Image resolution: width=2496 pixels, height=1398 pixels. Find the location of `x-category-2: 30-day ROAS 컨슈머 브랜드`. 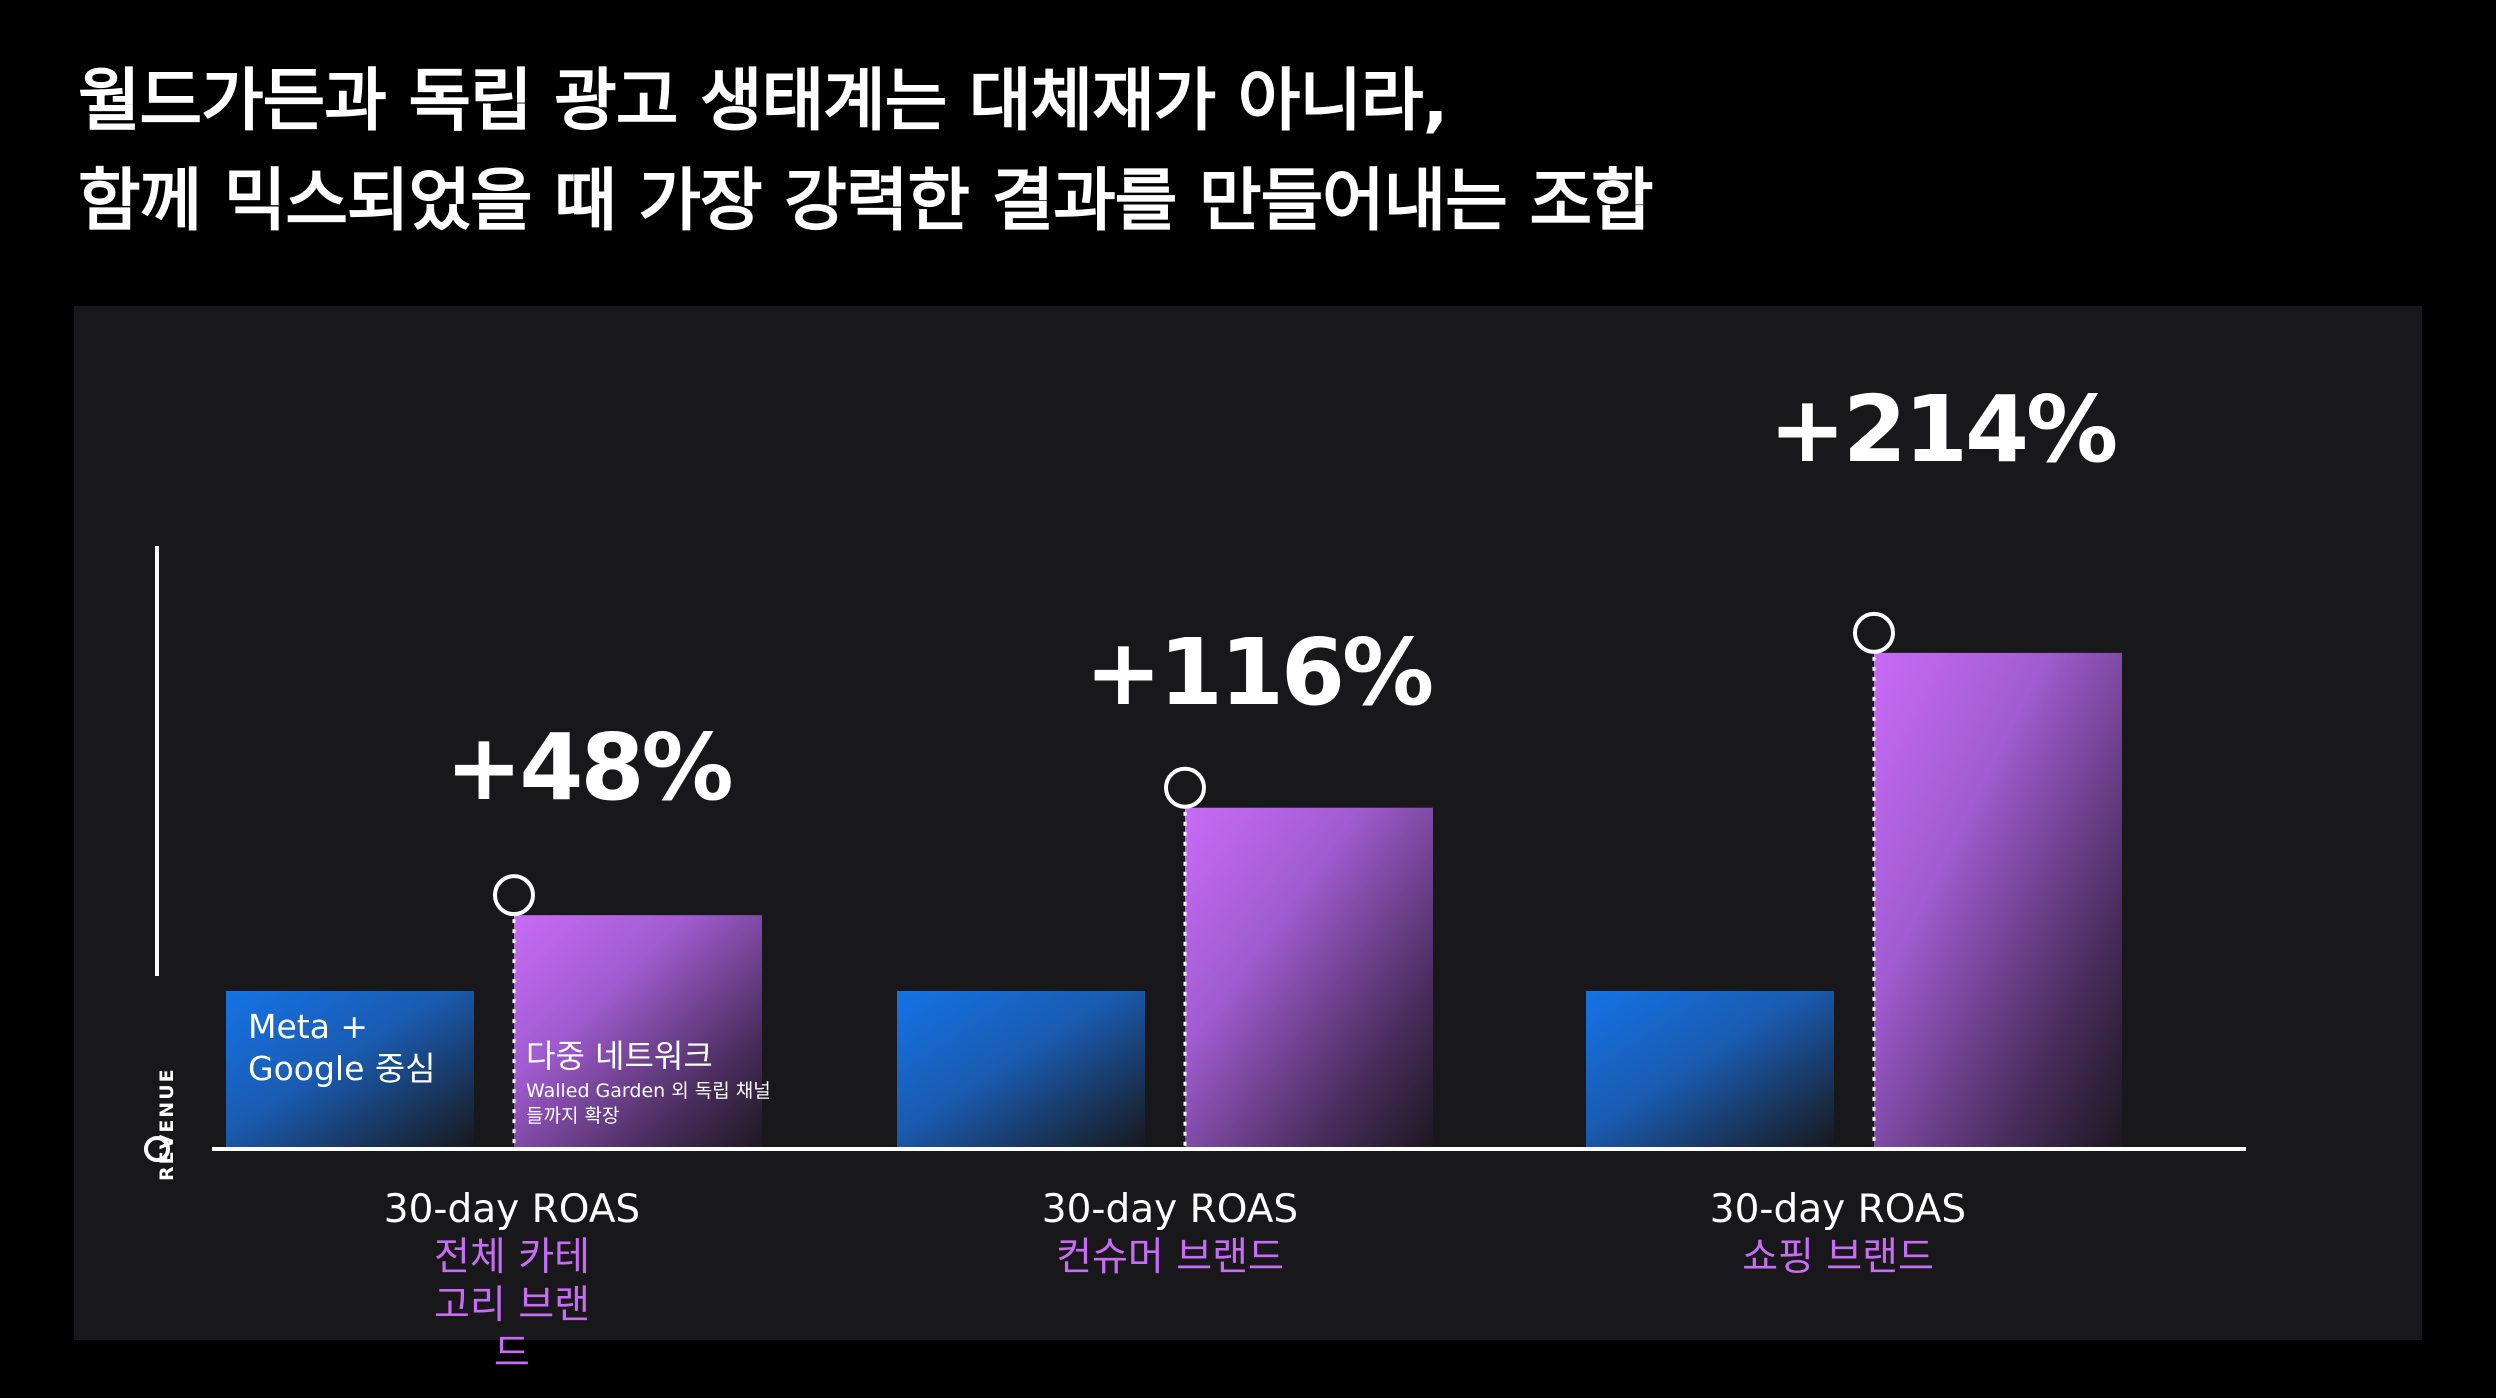

x-category-2: 30-day ROAS 컨슈머 브랜드 is located at coordinates (1170, 1234).